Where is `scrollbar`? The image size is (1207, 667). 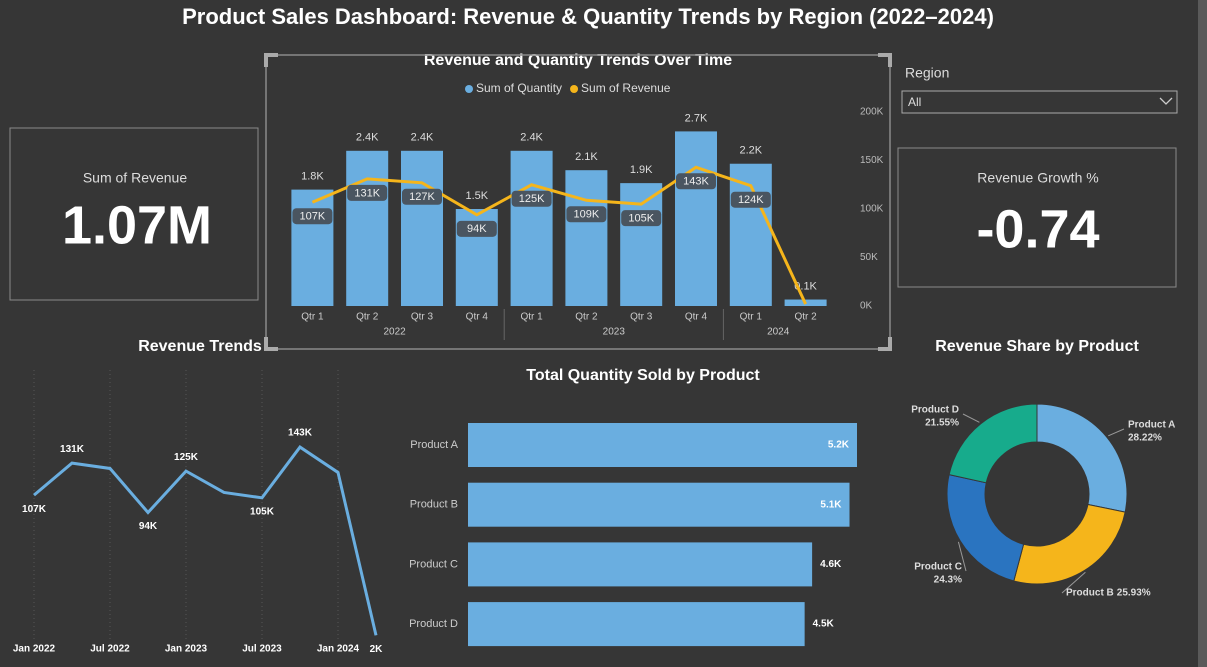
scrollbar is located at coordinates (1202, 333).